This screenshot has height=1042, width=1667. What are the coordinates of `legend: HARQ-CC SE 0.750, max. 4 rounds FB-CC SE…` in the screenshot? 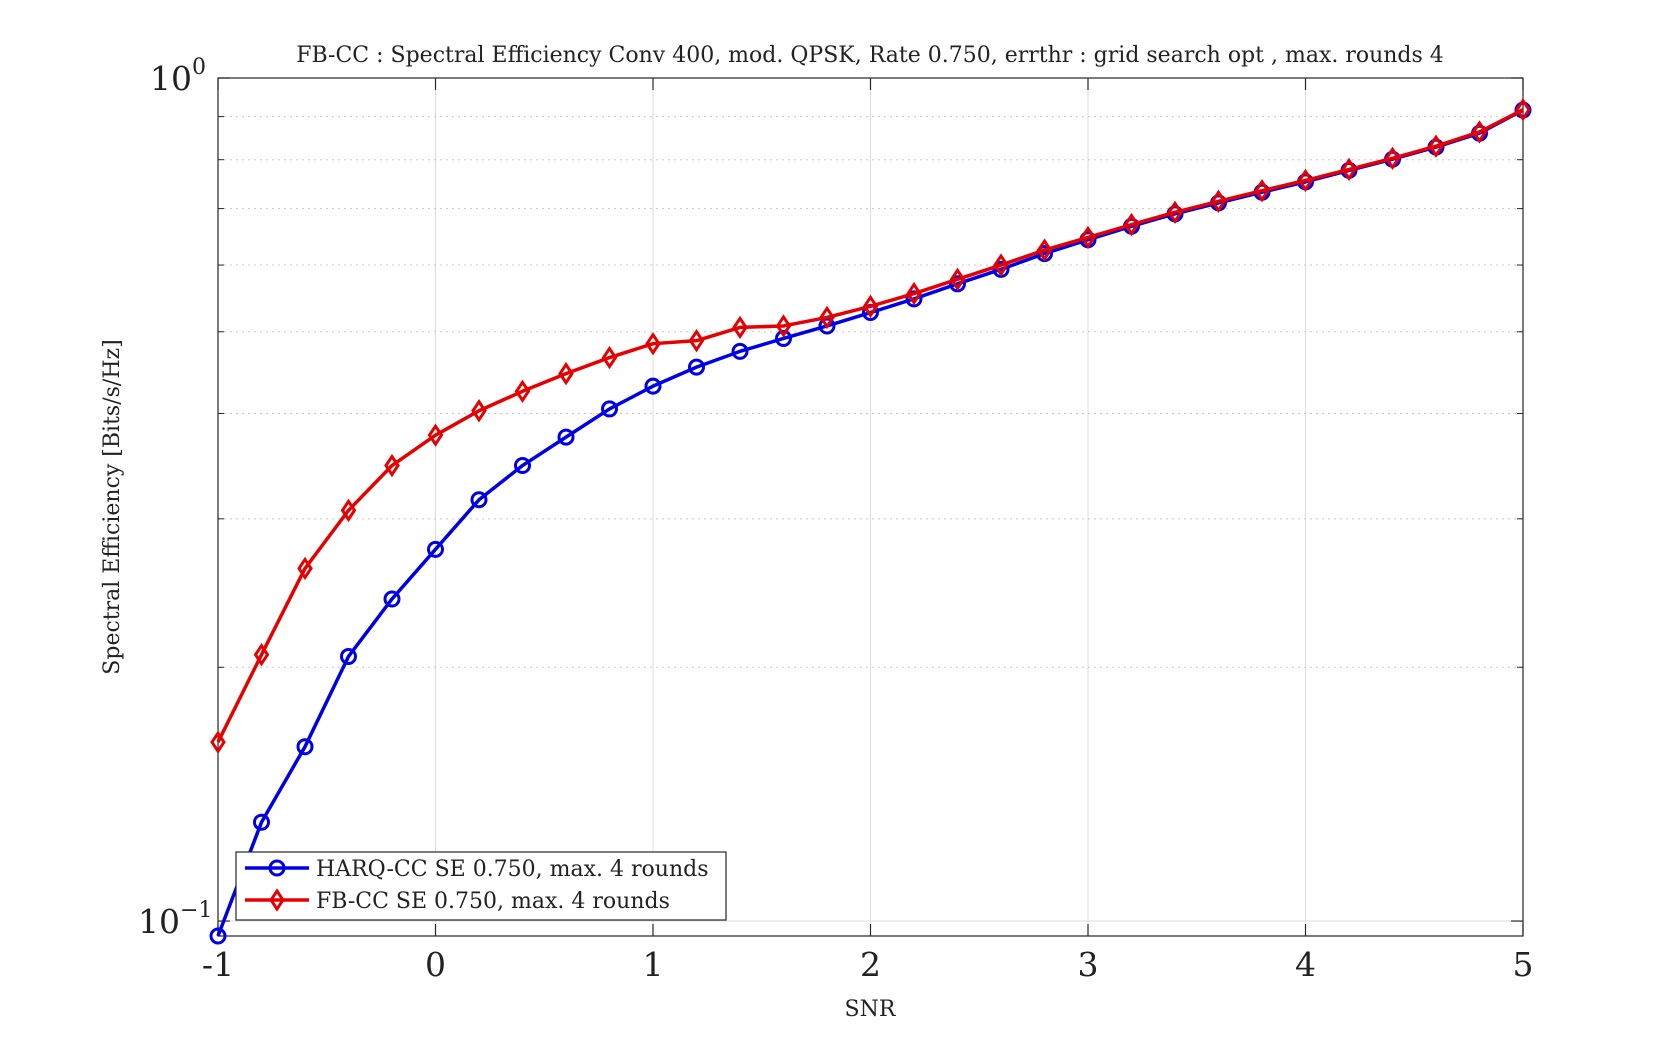 It's located at (481, 886).